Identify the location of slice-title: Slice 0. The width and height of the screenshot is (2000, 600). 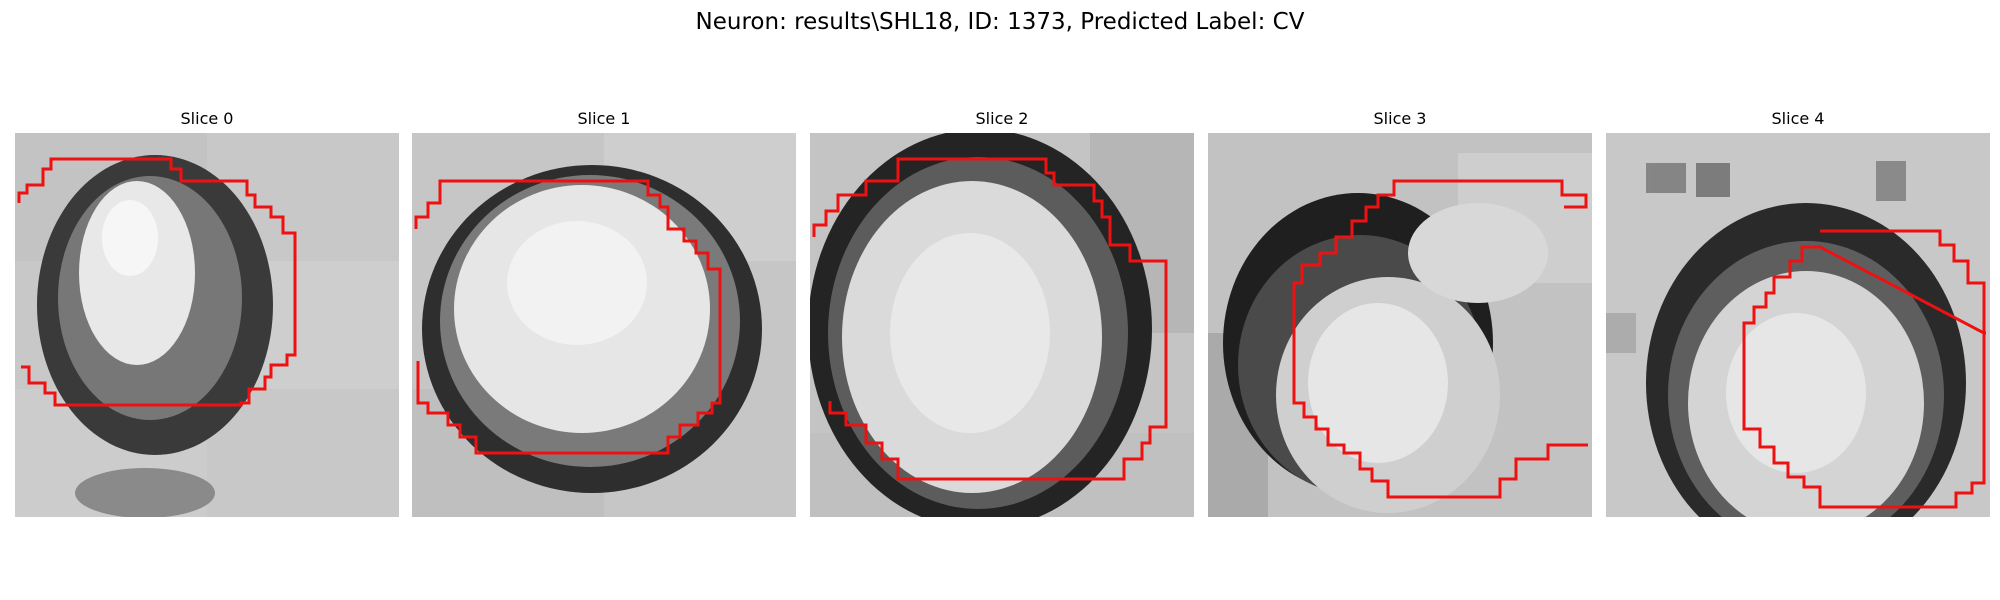
(207, 118).